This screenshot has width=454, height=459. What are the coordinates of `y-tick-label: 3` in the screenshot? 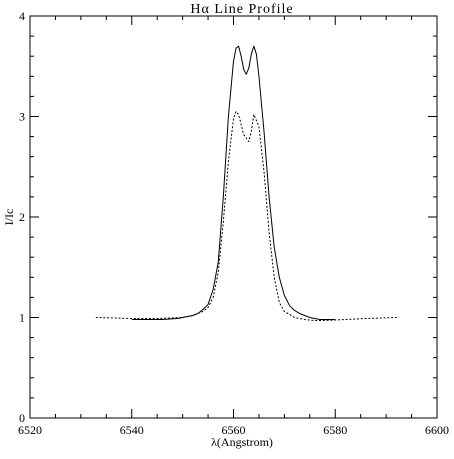 It's located at (22, 117).